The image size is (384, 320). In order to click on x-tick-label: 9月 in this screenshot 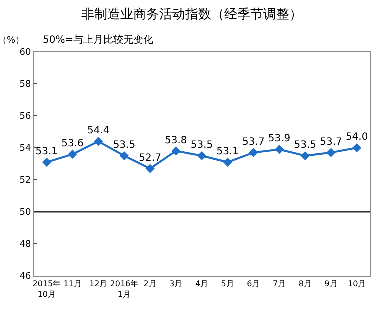, I will do `click(331, 284)`.